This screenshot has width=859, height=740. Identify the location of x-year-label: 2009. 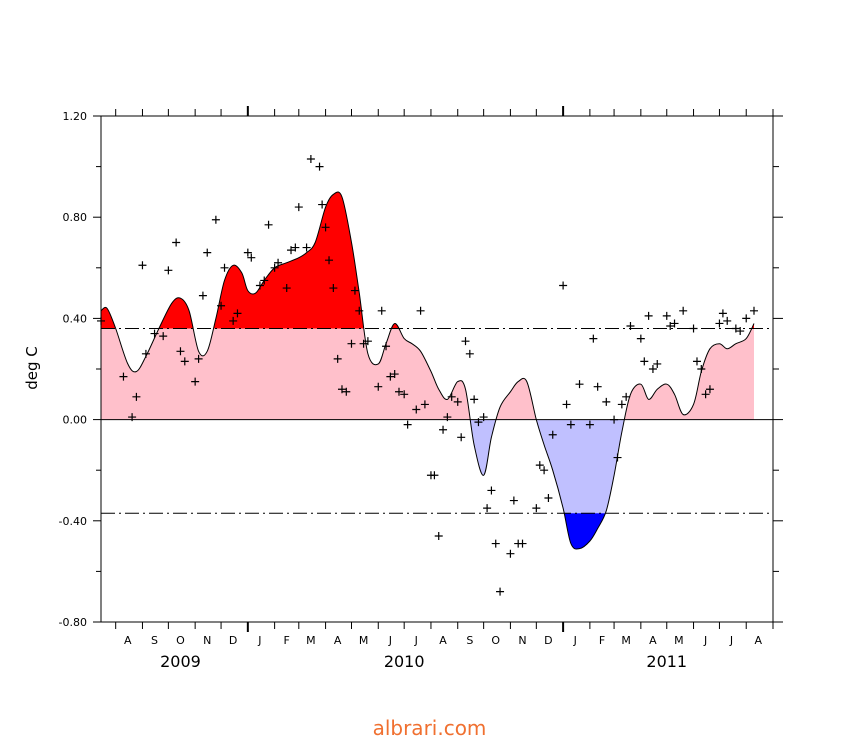
(180, 661).